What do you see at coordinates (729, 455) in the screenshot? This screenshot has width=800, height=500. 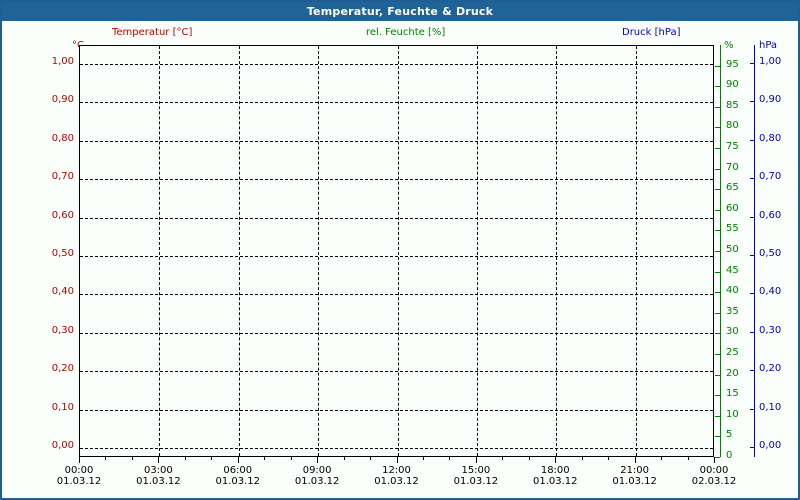 I see `humidity-axis-tick-label: 0` at bounding box center [729, 455].